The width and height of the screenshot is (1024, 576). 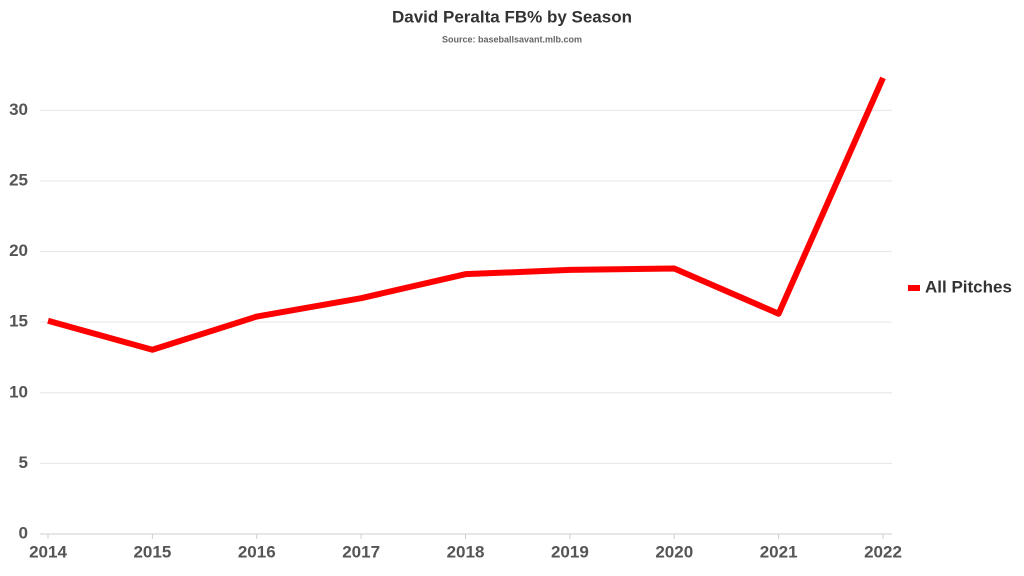 What do you see at coordinates (883, 551) in the screenshot?
I see `x-tick-label: 2022` at bounding box center [883, 551].